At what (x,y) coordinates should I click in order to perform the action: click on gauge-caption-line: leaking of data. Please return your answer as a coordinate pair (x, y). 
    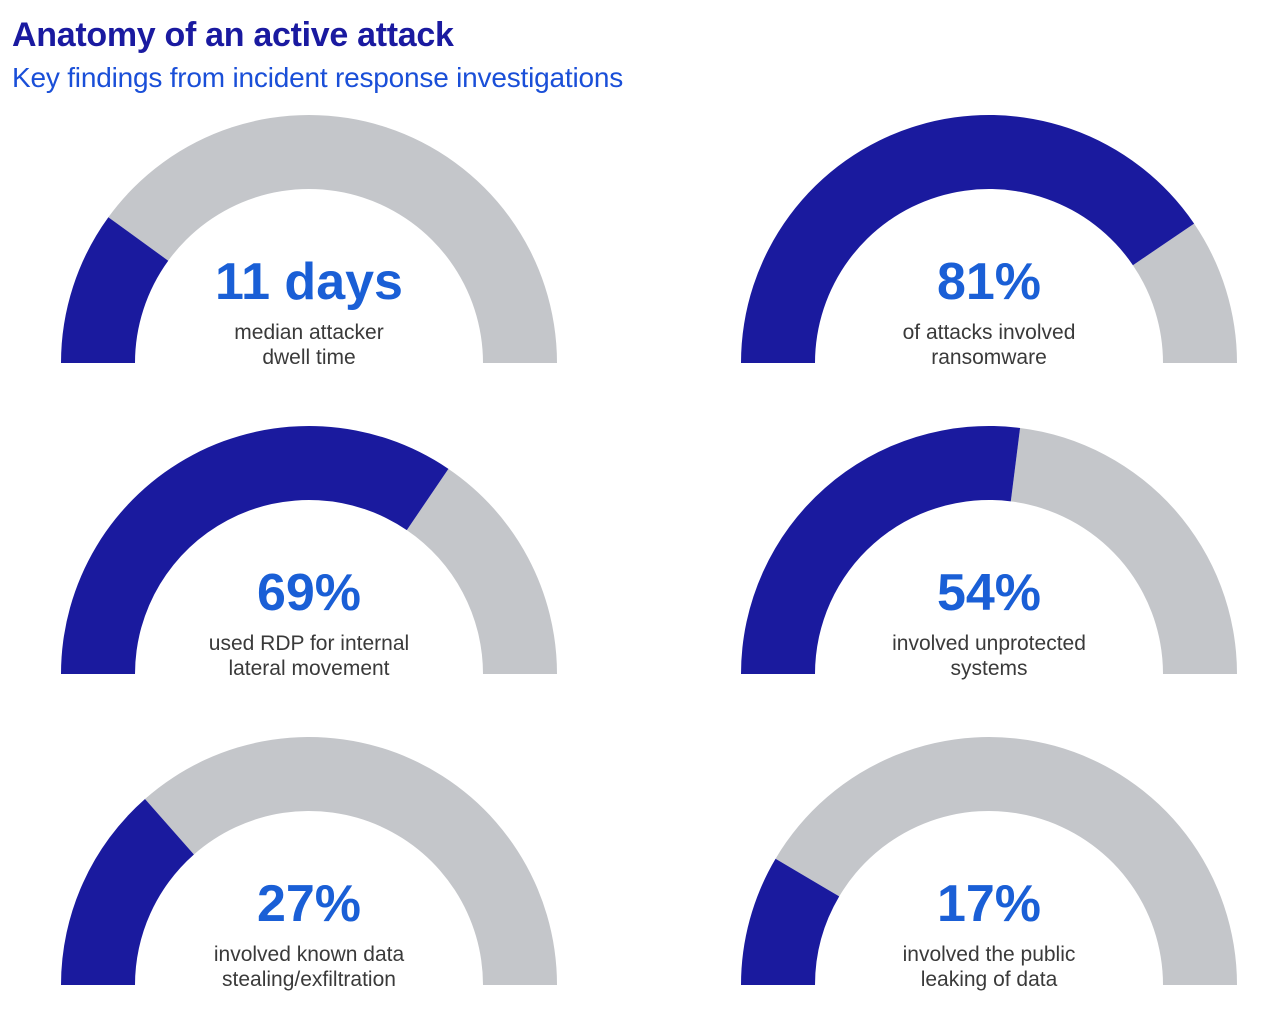
    Looking at the image, I should click on (989, 979).